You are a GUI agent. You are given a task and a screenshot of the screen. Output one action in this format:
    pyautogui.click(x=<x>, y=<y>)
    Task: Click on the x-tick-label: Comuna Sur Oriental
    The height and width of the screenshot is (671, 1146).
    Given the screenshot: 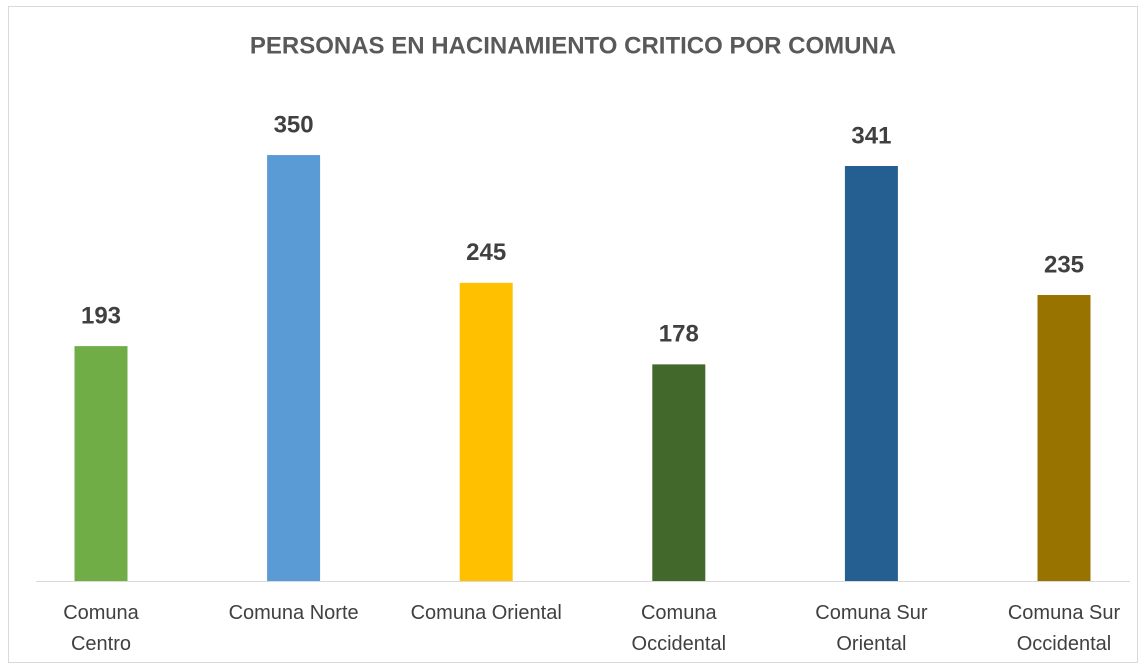 What is the action you would take?
    pyautogui.click(x=871, y=628)
    